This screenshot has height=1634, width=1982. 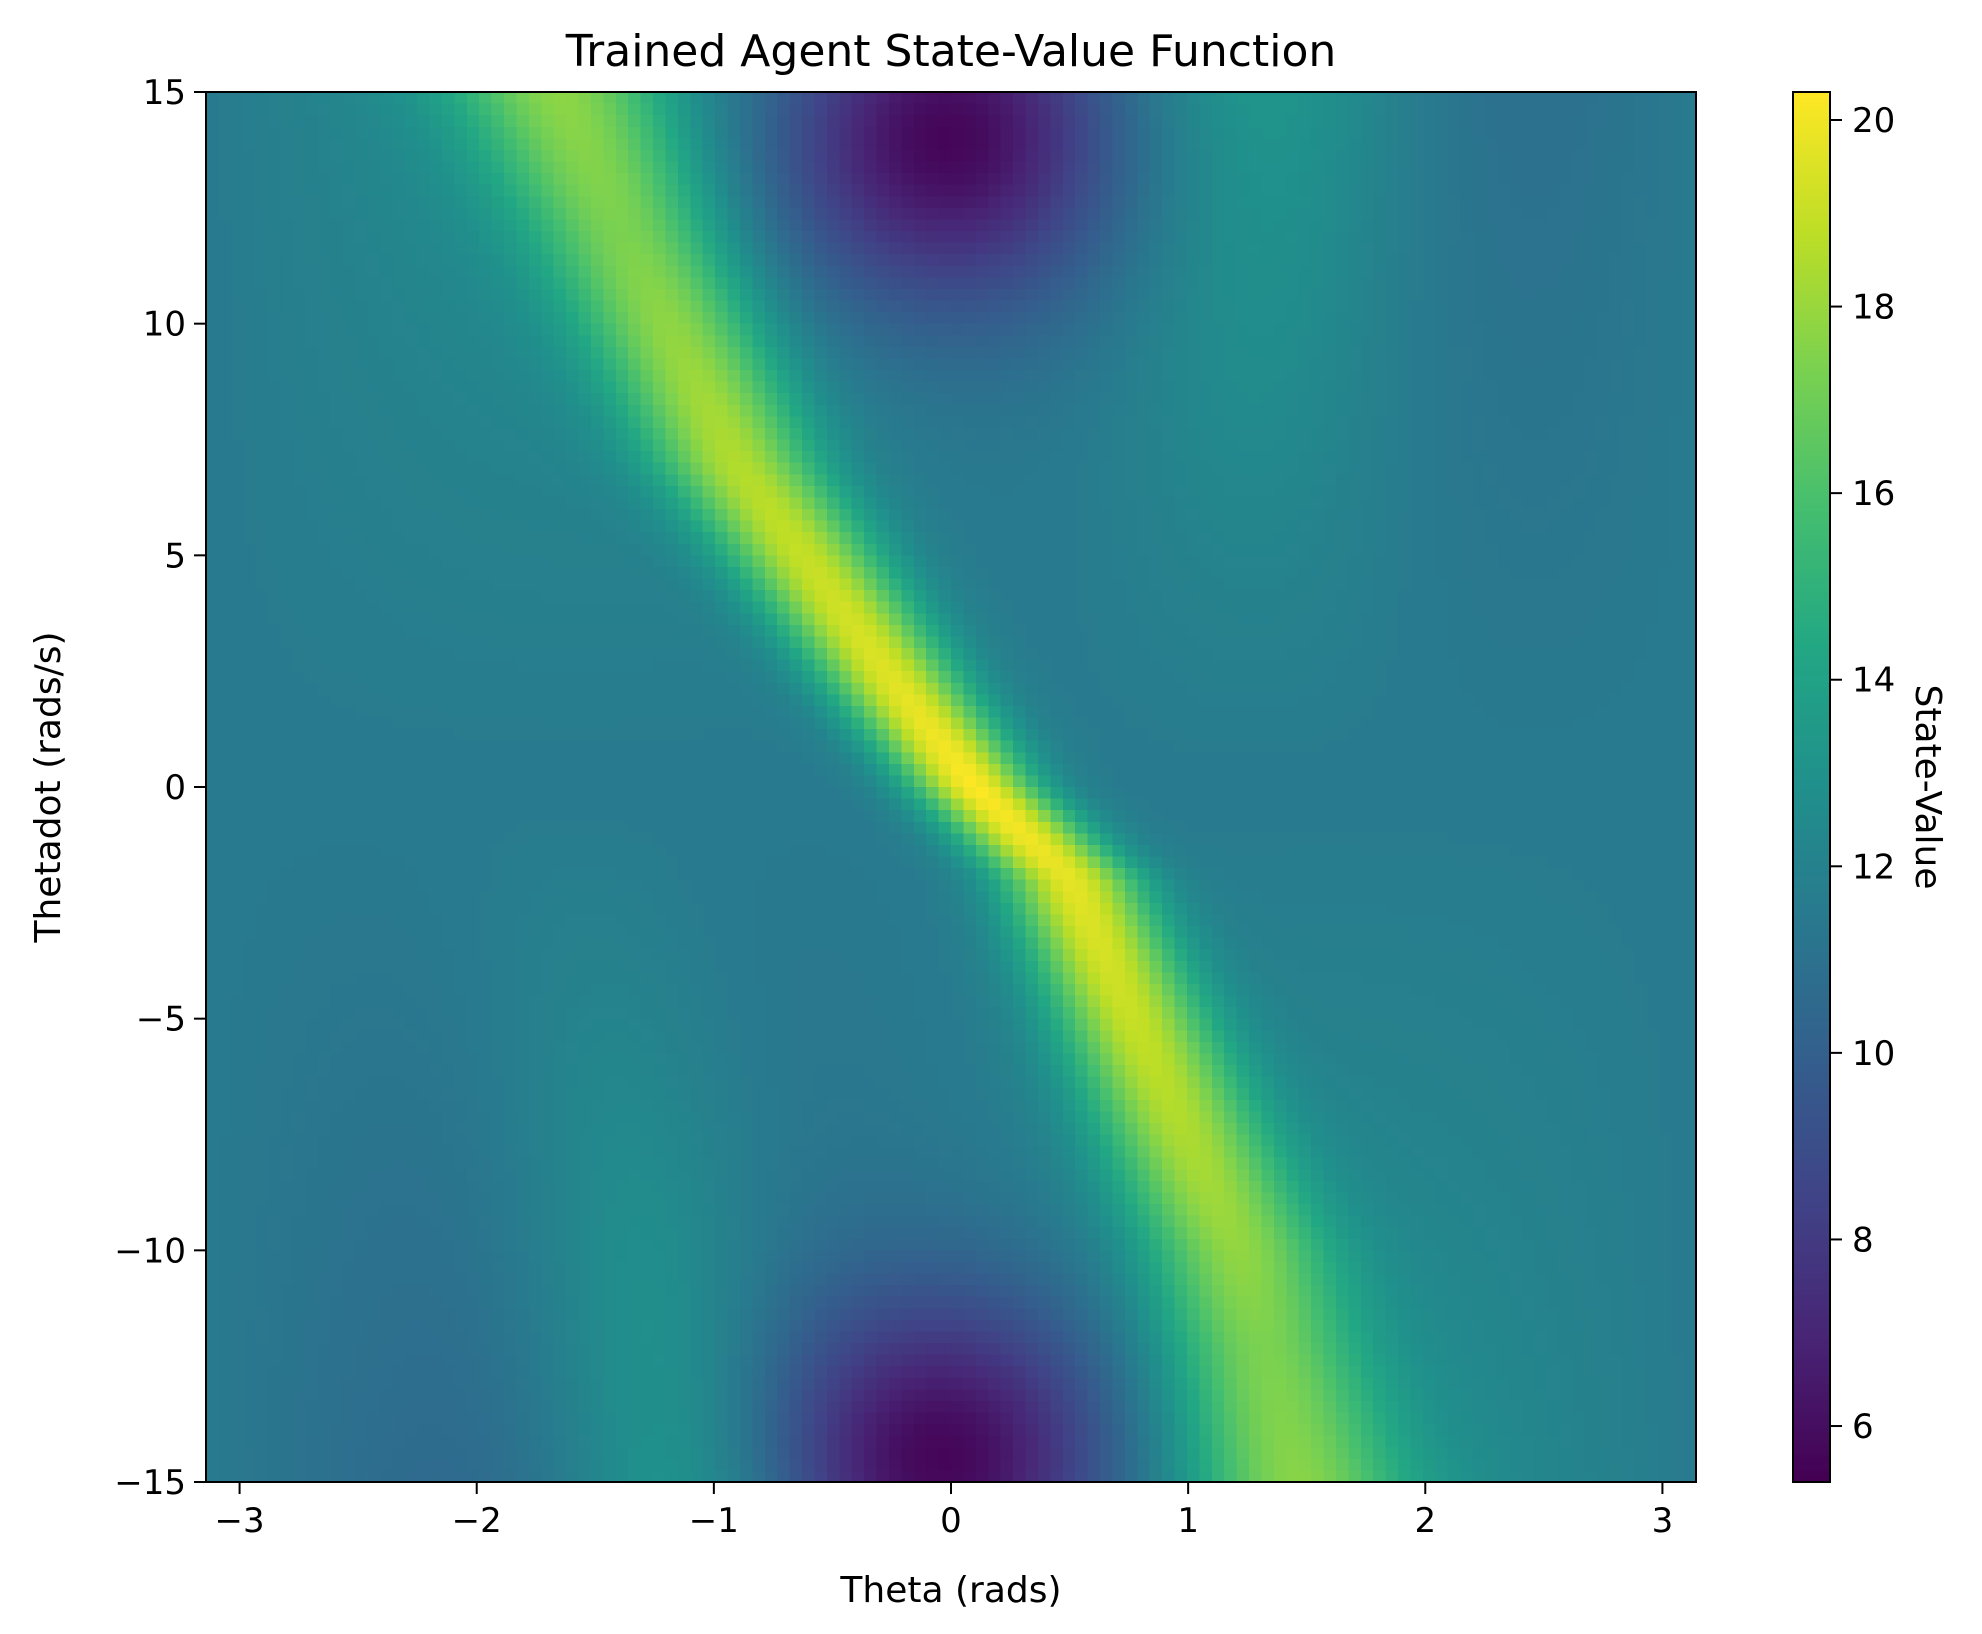 What do you see at coordinates (951, 1521) in the screenshot?
I see `x-tick-label: 0` at bounding box center [951, 1521].